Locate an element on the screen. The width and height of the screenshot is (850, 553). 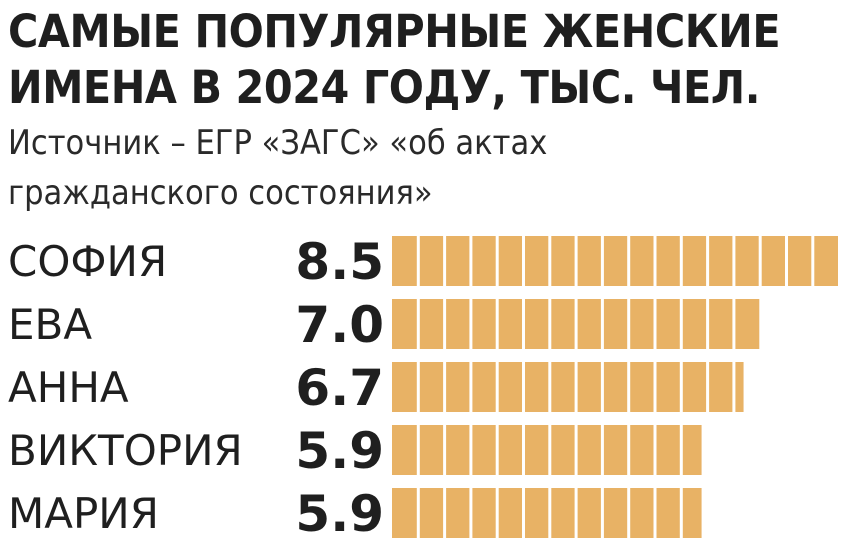
category-label: АННА is located at coordinates (68, 387).